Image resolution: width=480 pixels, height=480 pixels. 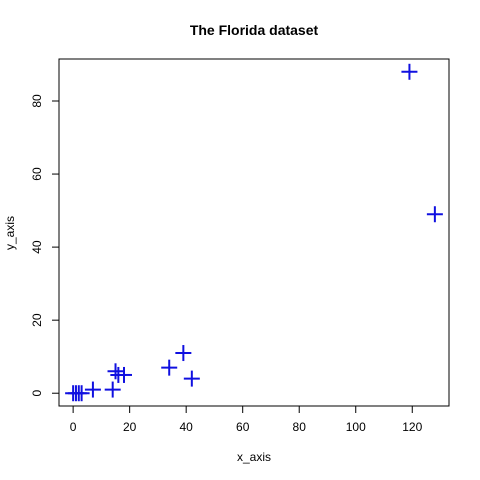 I want to click on y-tick-label: 0, so click(x=37, y=393).